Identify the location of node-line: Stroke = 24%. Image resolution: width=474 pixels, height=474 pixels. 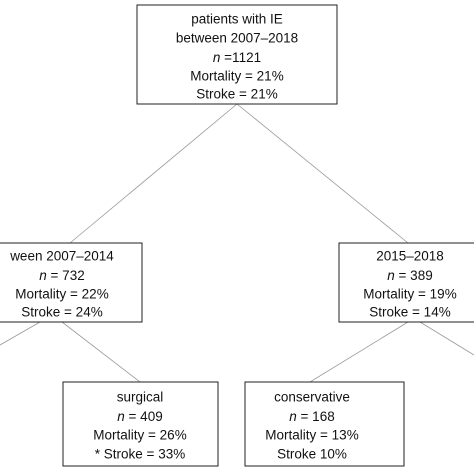
(61, 312).